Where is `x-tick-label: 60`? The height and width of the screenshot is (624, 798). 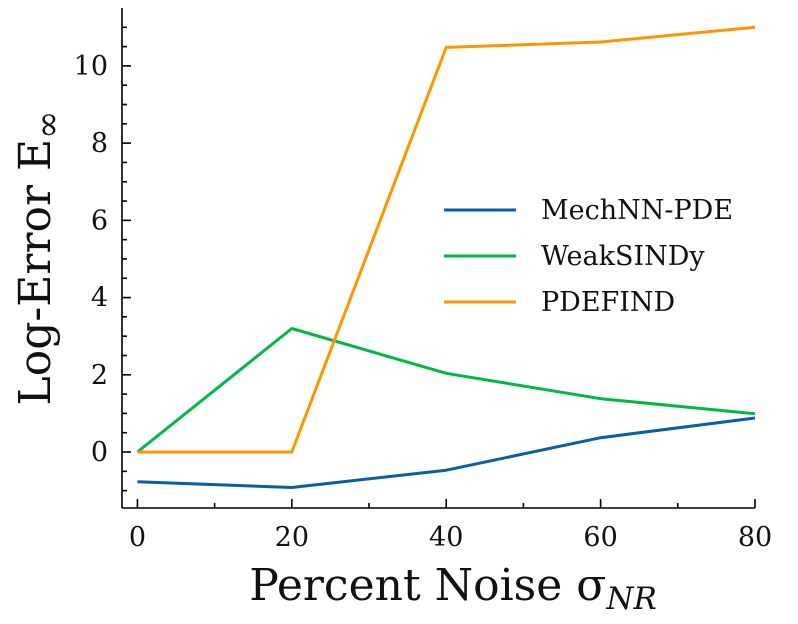 x-tick-label: 60 is located at coordinates (600, 537).